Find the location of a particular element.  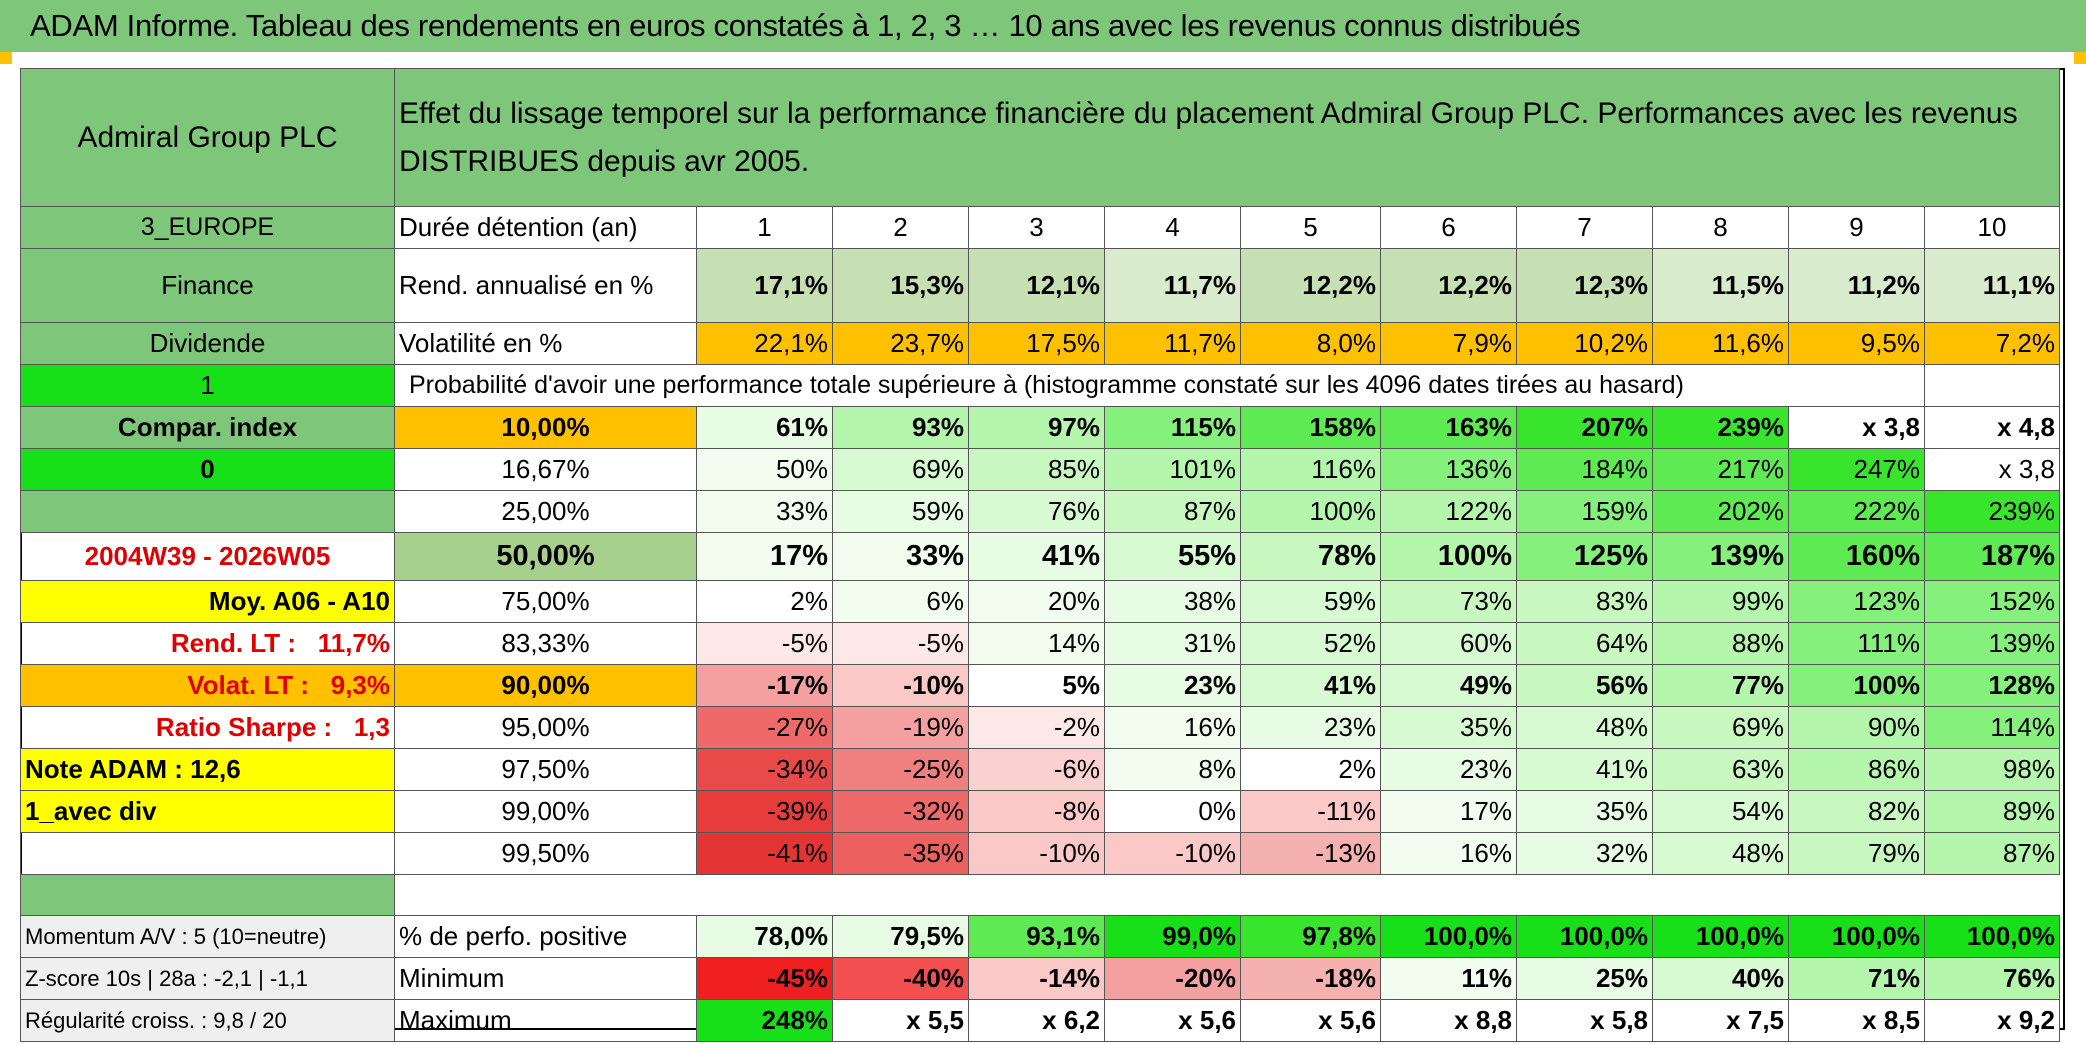

proba-value: 16% is located at coordinates (1172, 727).